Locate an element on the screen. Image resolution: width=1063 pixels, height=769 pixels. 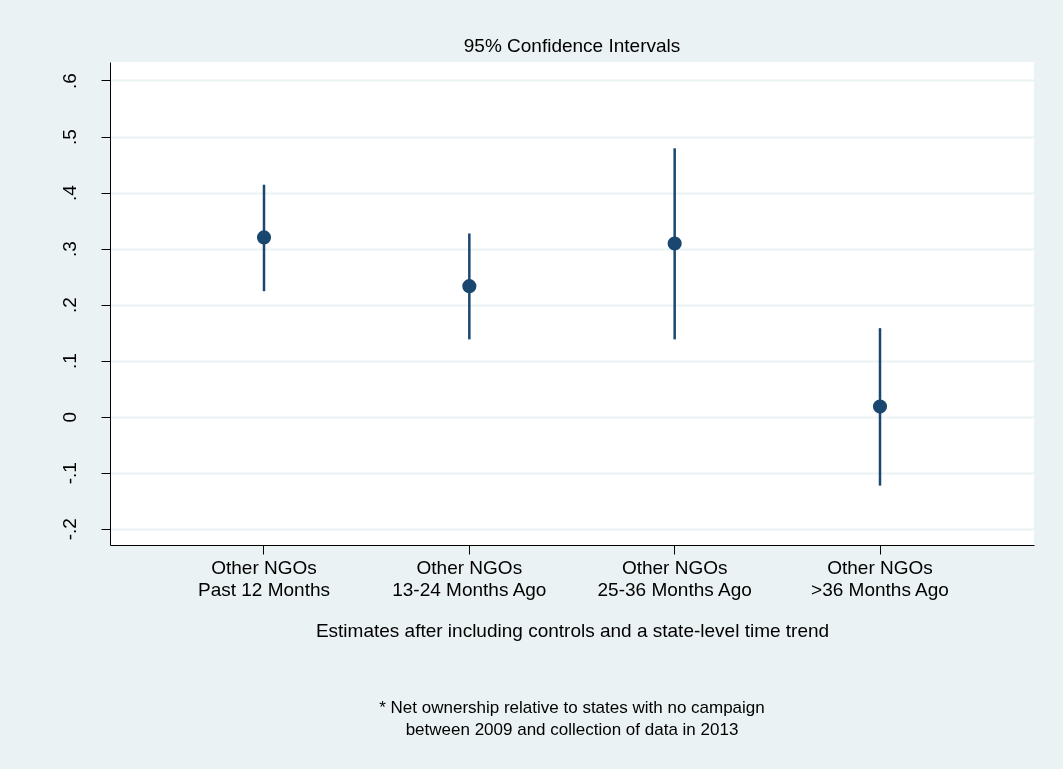
x-tick-label: Other NGOs 13-24 Months Ago is located at coordinates (469, 578).